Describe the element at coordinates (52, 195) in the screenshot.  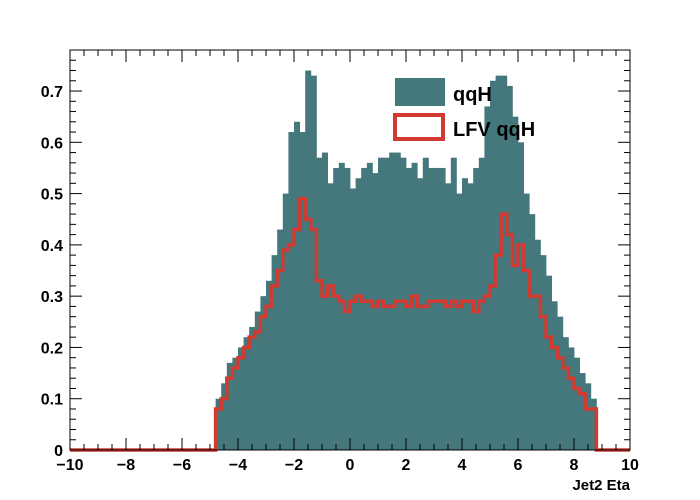
I see `y-tick-label: 0.5` at that location.